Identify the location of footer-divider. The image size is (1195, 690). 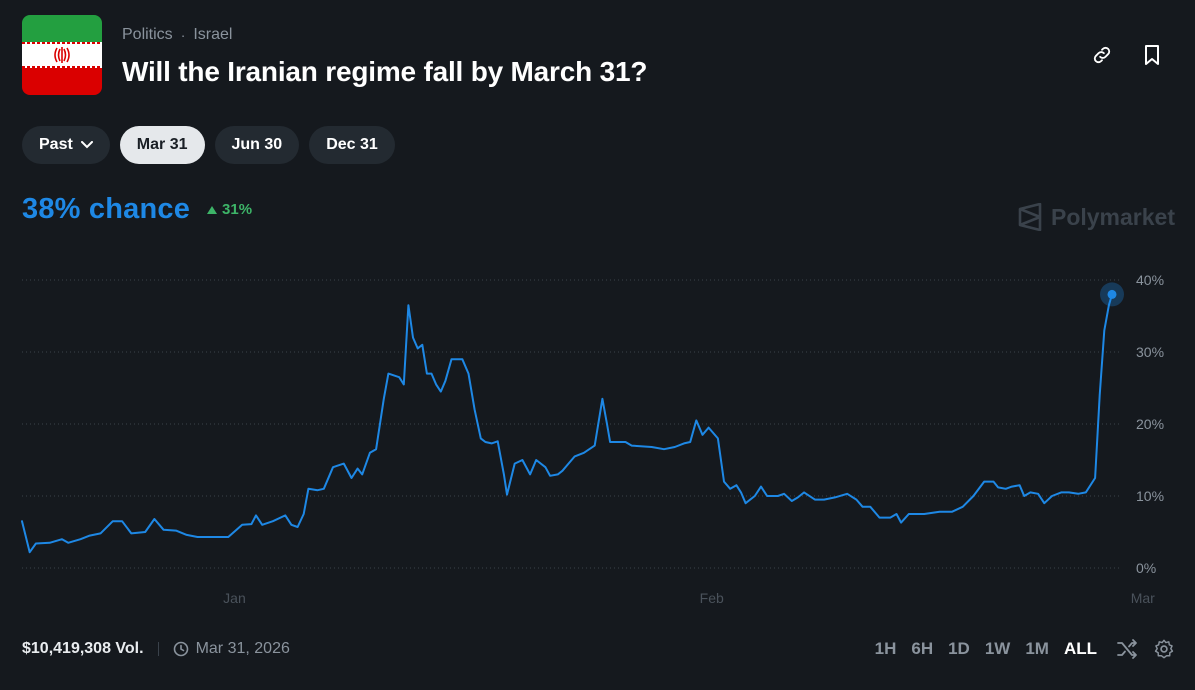
(158, 649).